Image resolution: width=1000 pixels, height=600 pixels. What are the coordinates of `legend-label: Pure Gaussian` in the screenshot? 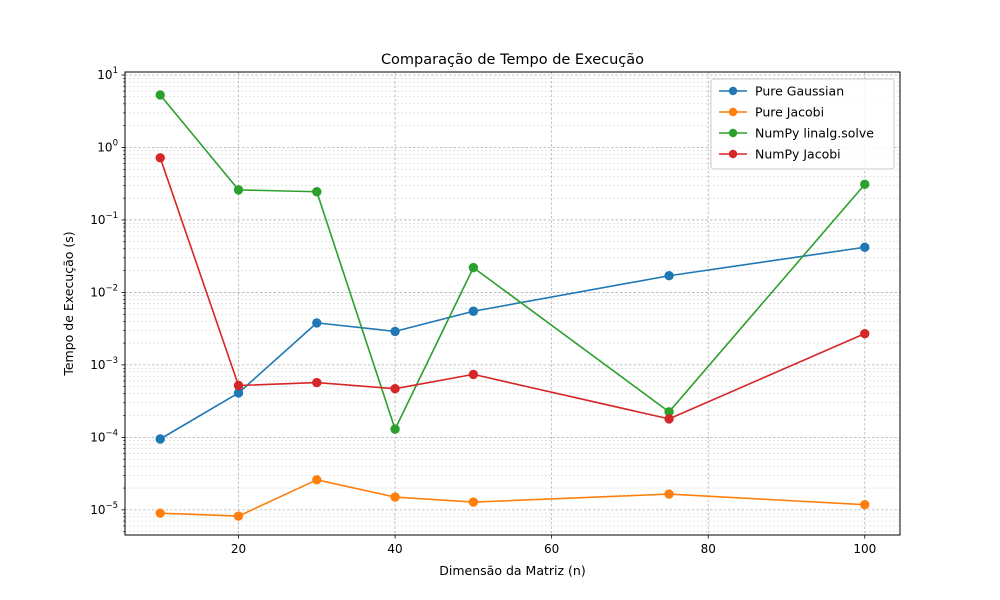 It's located at (799, 91).